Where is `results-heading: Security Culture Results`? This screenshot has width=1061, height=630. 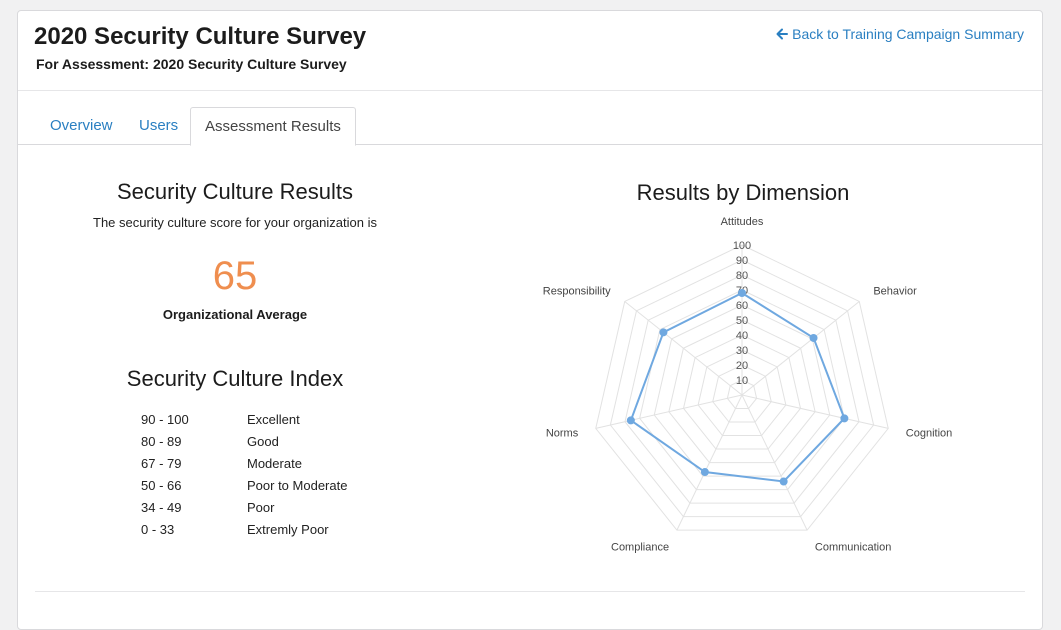
results-heading: Security Culture Results is located at coordinates (235, 191).